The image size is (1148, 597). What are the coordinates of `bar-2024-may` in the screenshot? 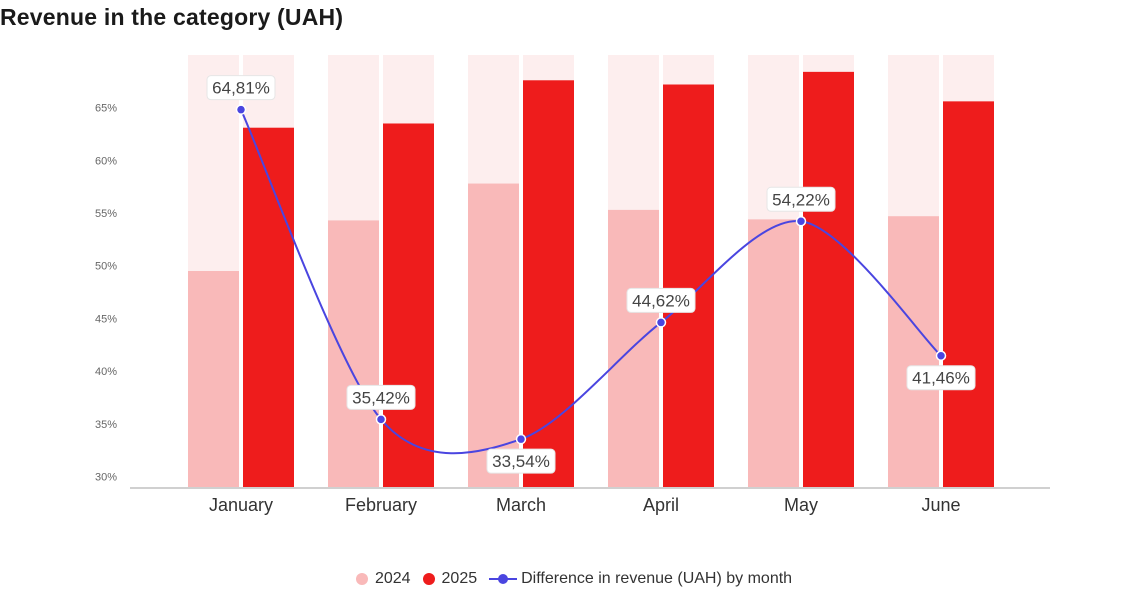 It's located at (773, 353).